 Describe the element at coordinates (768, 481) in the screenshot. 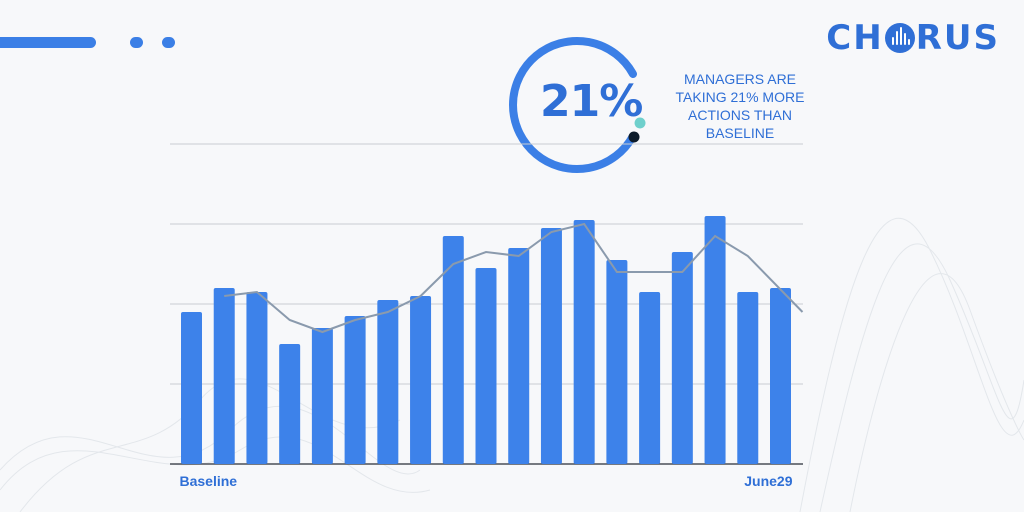

I see `x-tick-label: June29` at that location.